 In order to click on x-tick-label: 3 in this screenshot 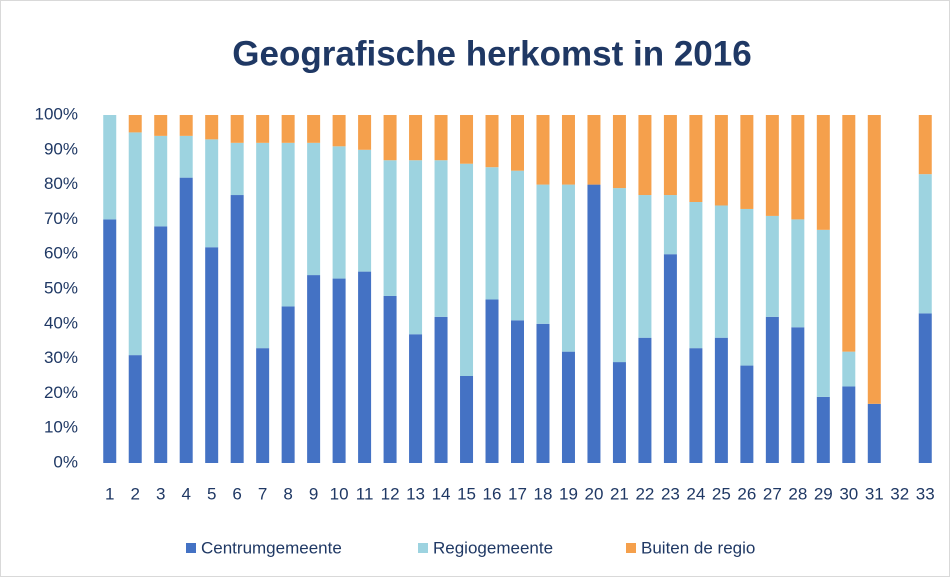, I will do `click(160, 493)`.